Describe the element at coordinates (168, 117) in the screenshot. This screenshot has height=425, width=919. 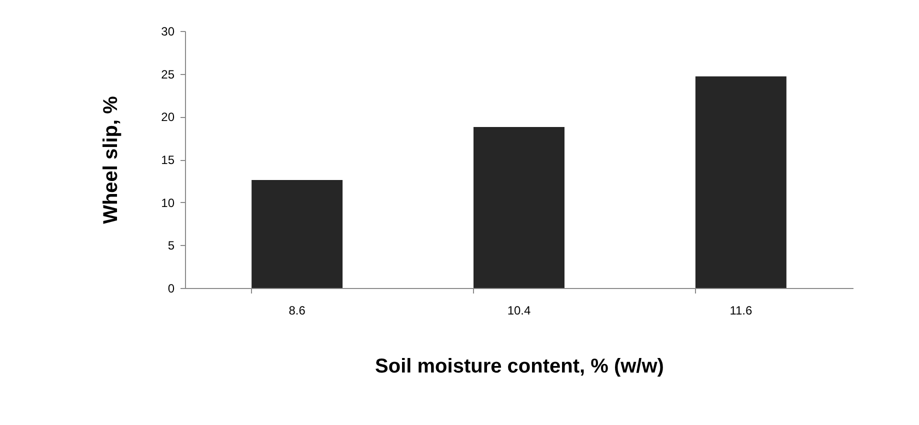
I see `y-tick-label: 20` at that location.